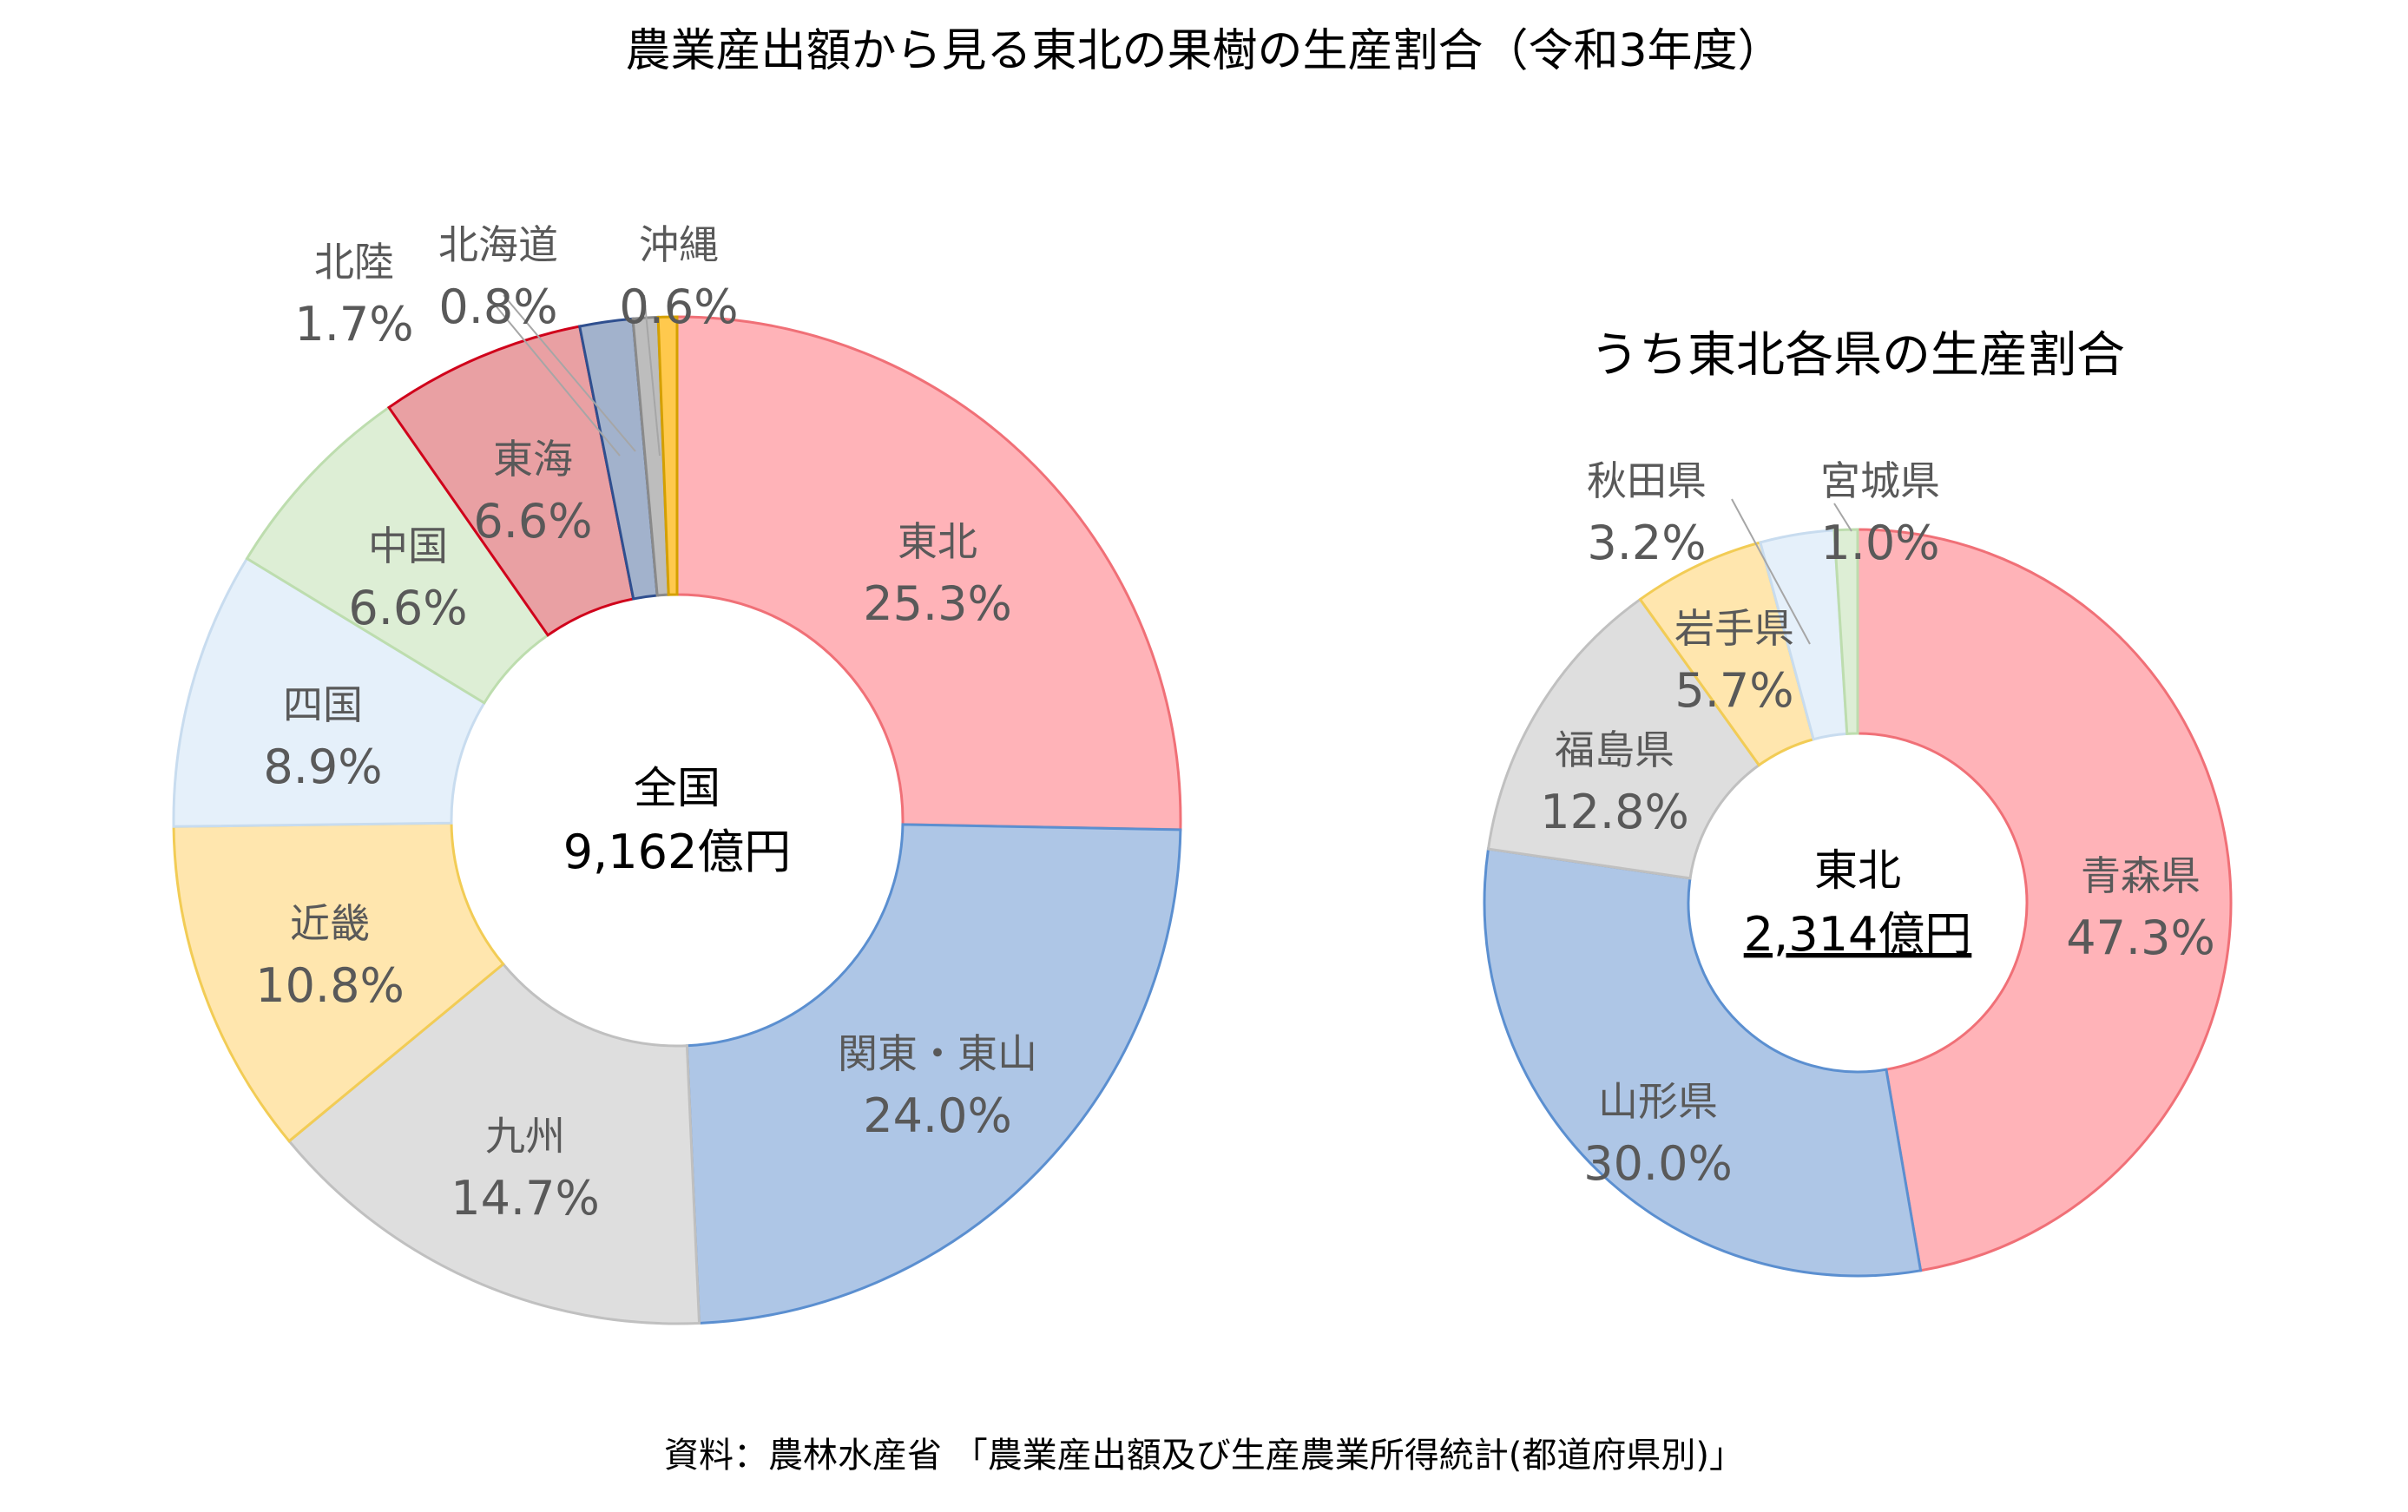  Describe the element at coordinates (1857, 355) in the screenshot. I see `donut-subtitle: うち東北各県の生産割合` at that location.